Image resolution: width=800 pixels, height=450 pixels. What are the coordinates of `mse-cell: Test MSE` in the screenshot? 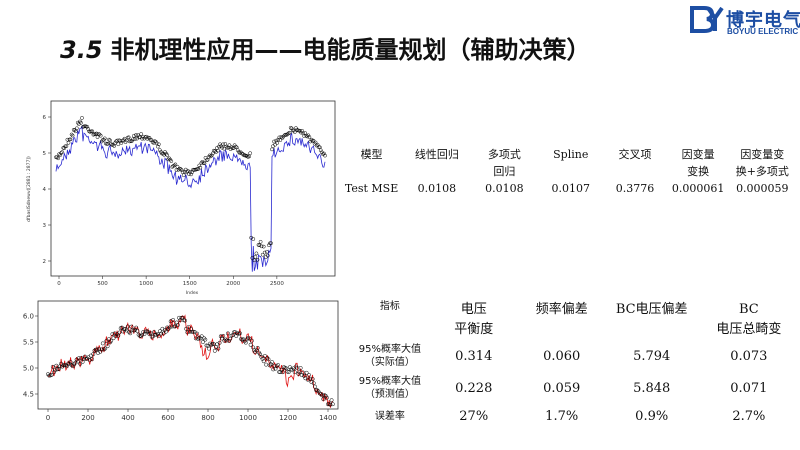 It's located at (371, 188).